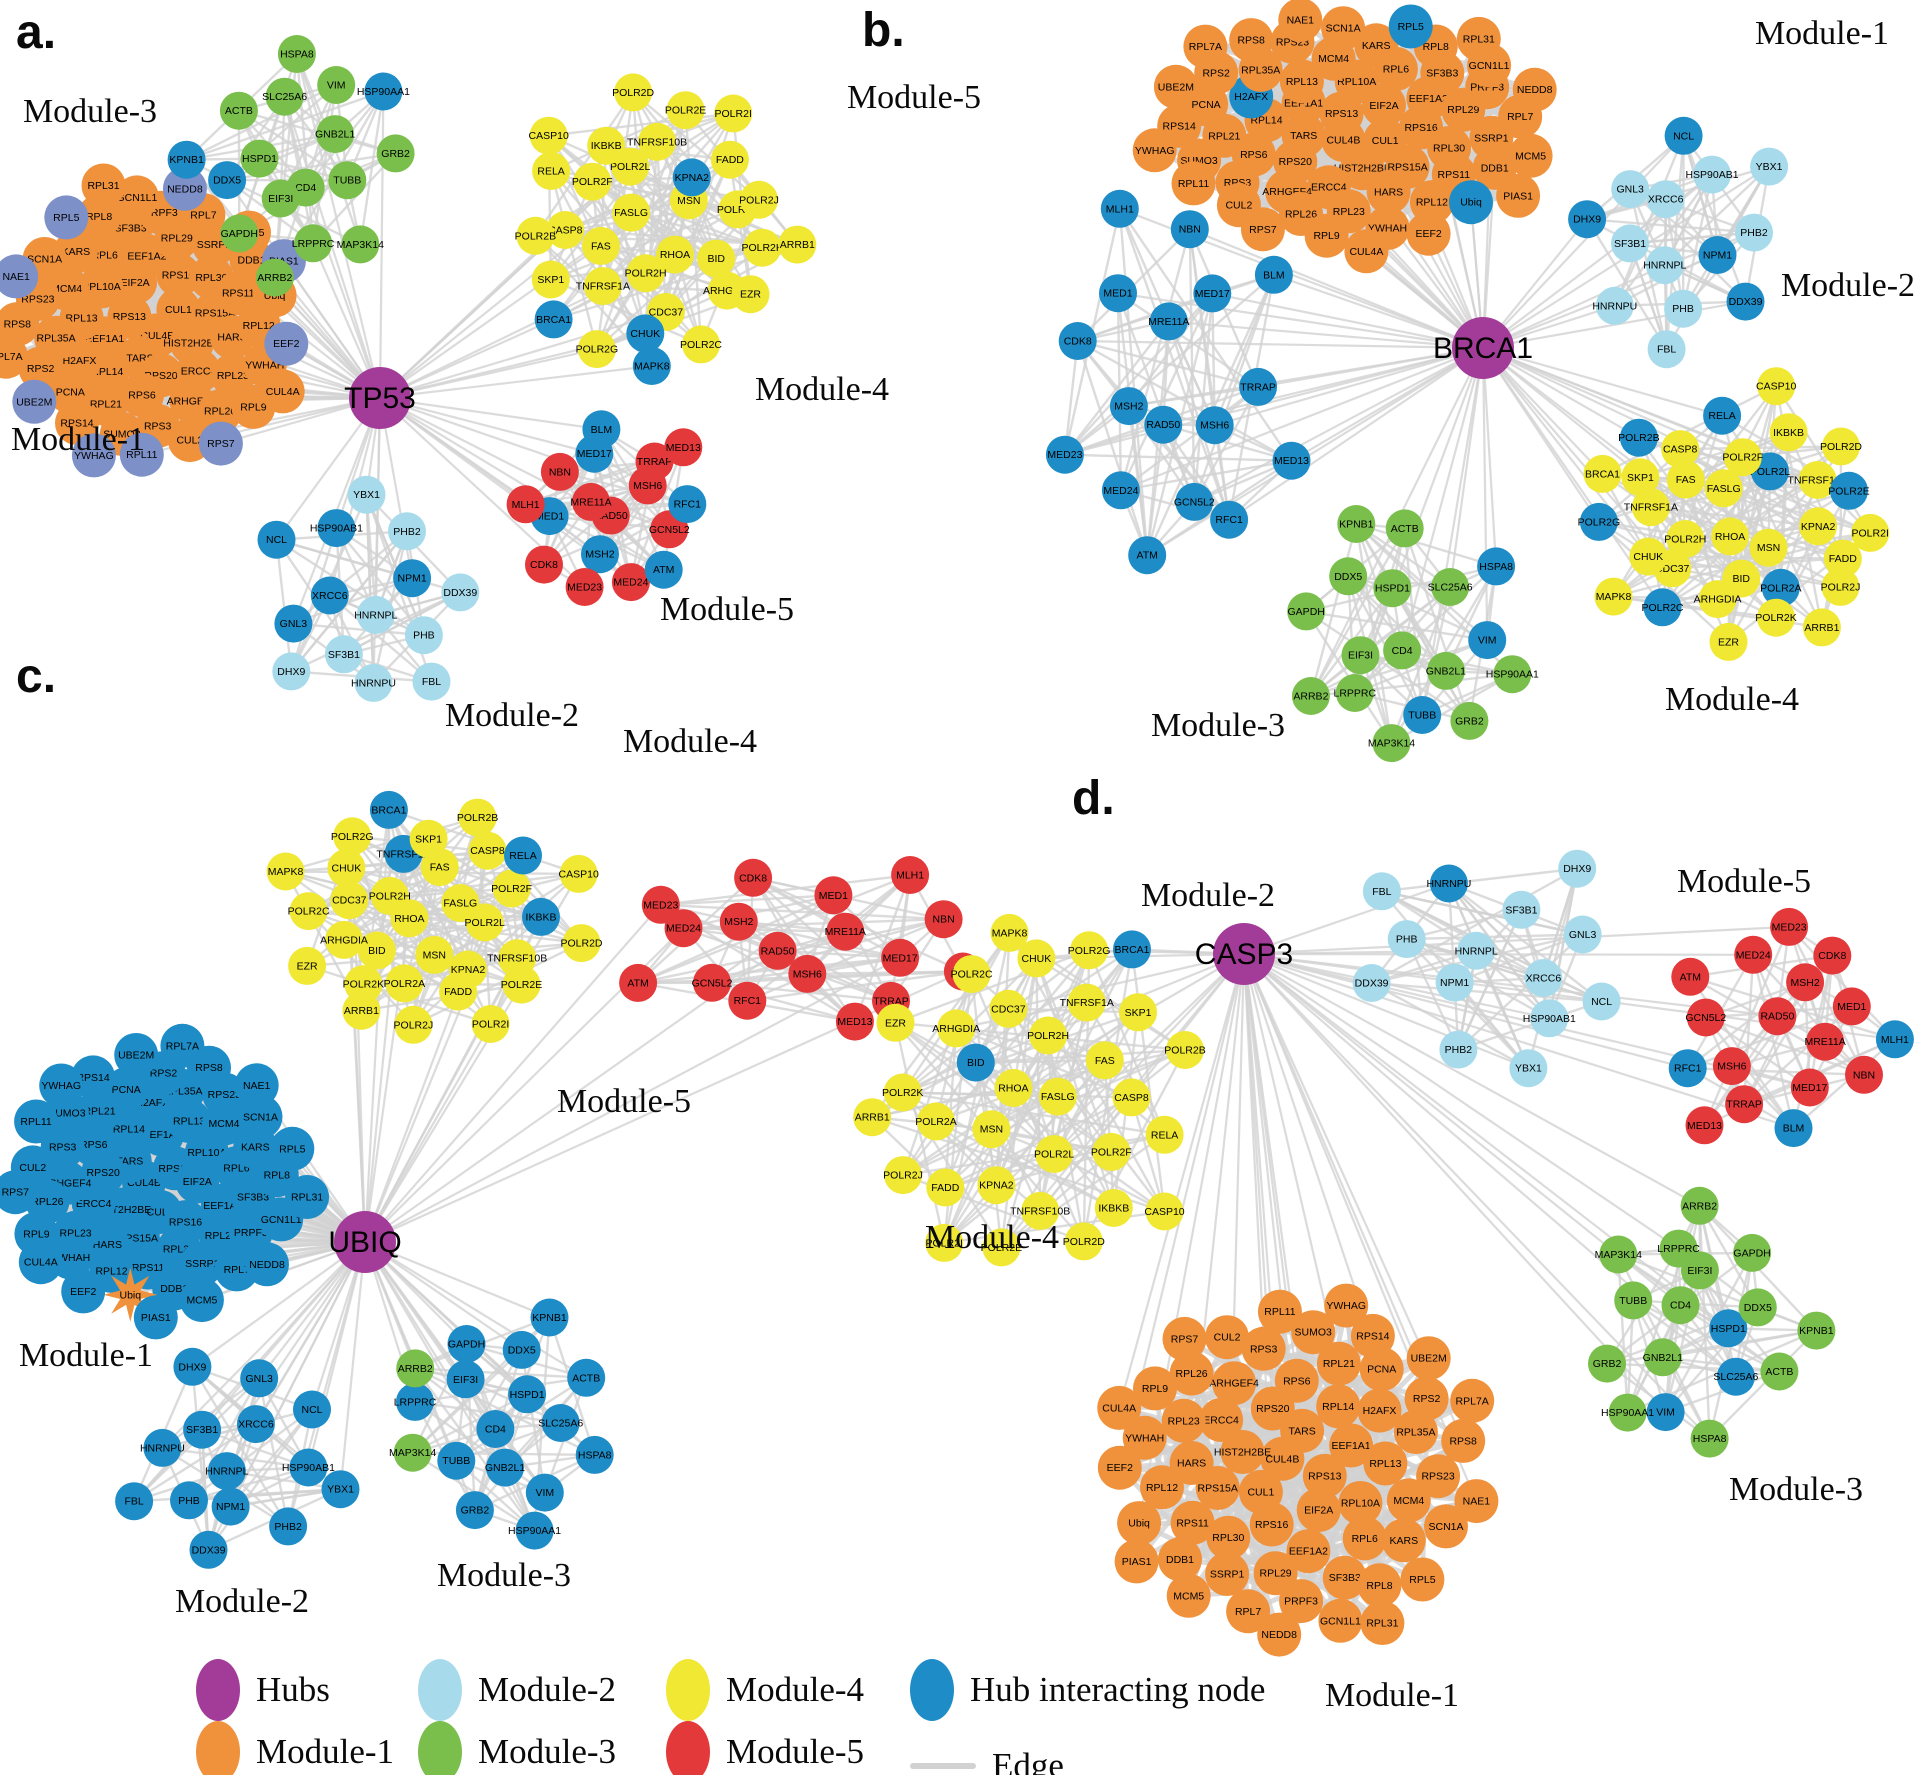  Describe the element at coordinates (1478, 38) in the screenshot. I see `node-RPL31: RPL31` at that location.